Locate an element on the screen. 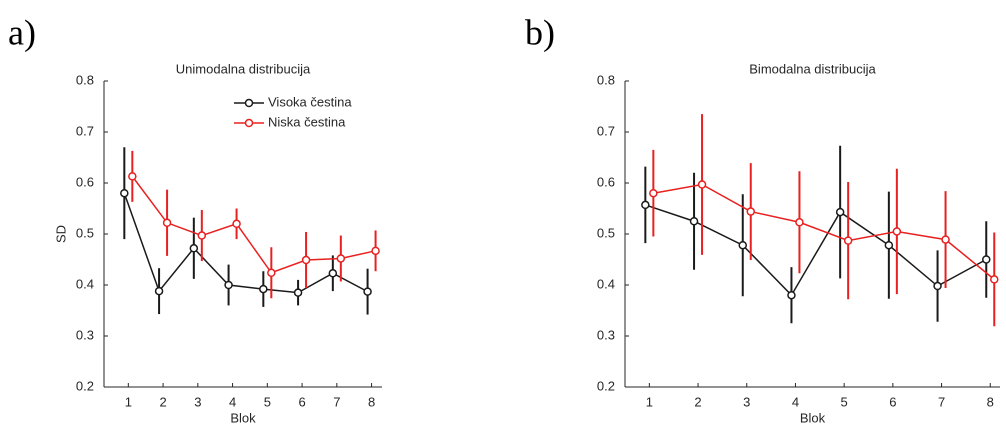 This screenshot has height=434, width=1006. chart-title: Unimodalna distribucija is located at coordinates (243, 68).